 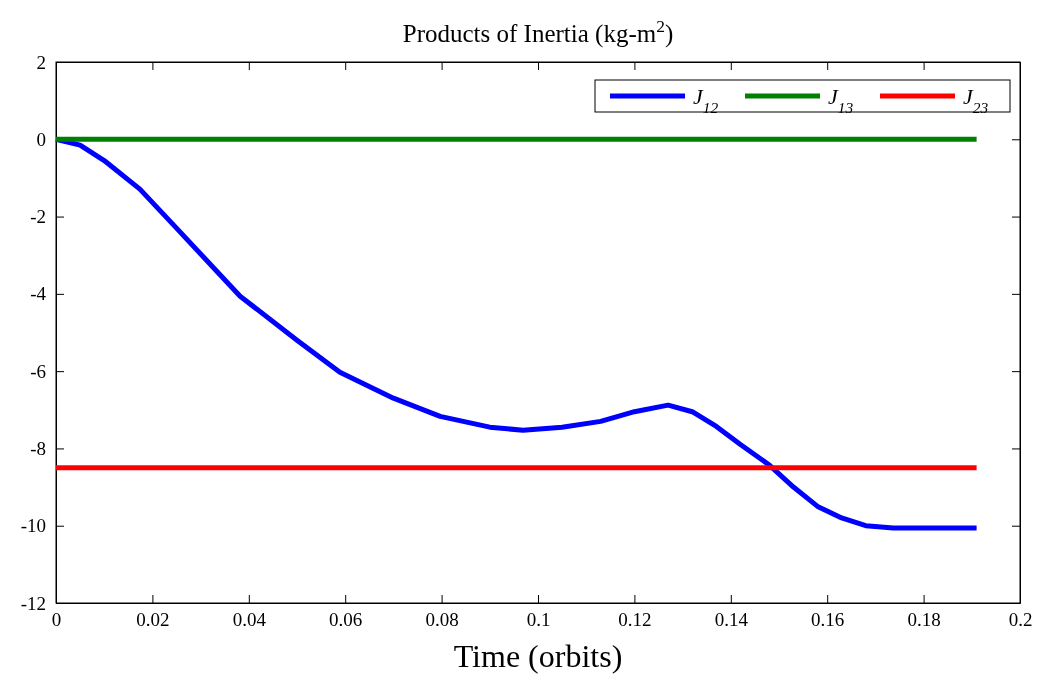 What do you see at coordinates (38, 217) in the screenshot?
I see `y-tick-label: -2` at bounding box center [38, 217].